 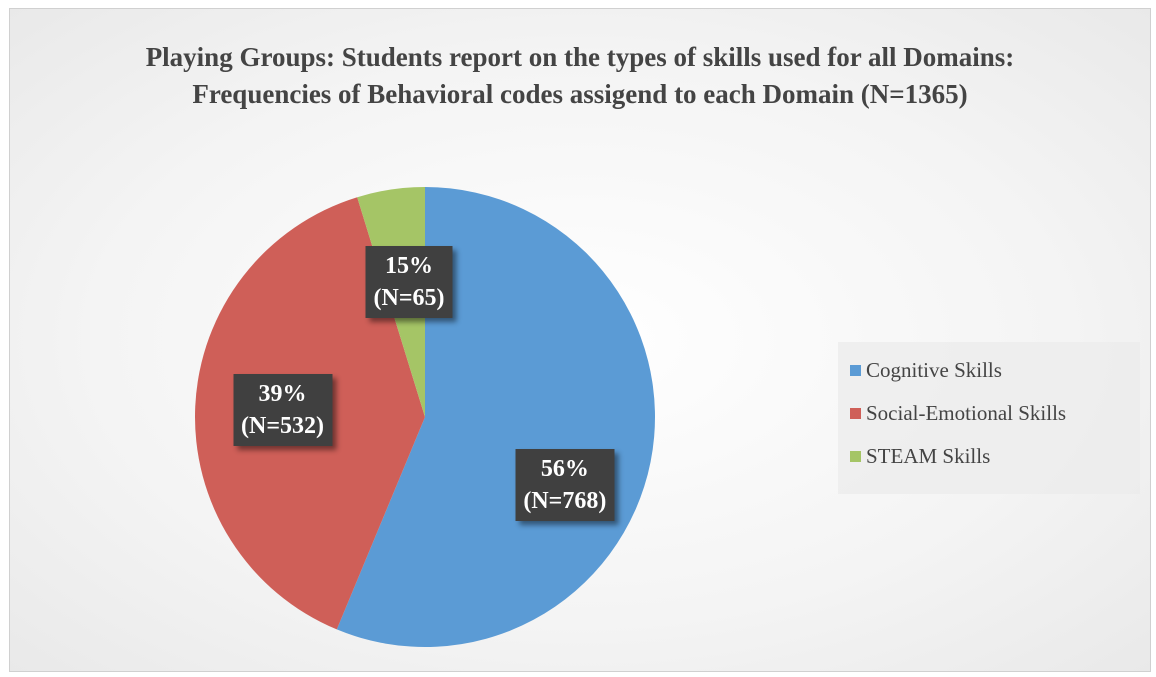 I want to click on legend-item: Cognitive Skills, so click(x=926, y=370).